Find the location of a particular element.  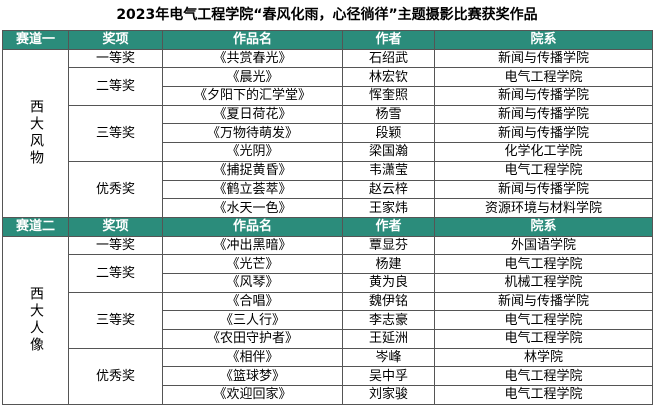

work-cell: 《欢迎回家》 is located at coordinates (252, 395).